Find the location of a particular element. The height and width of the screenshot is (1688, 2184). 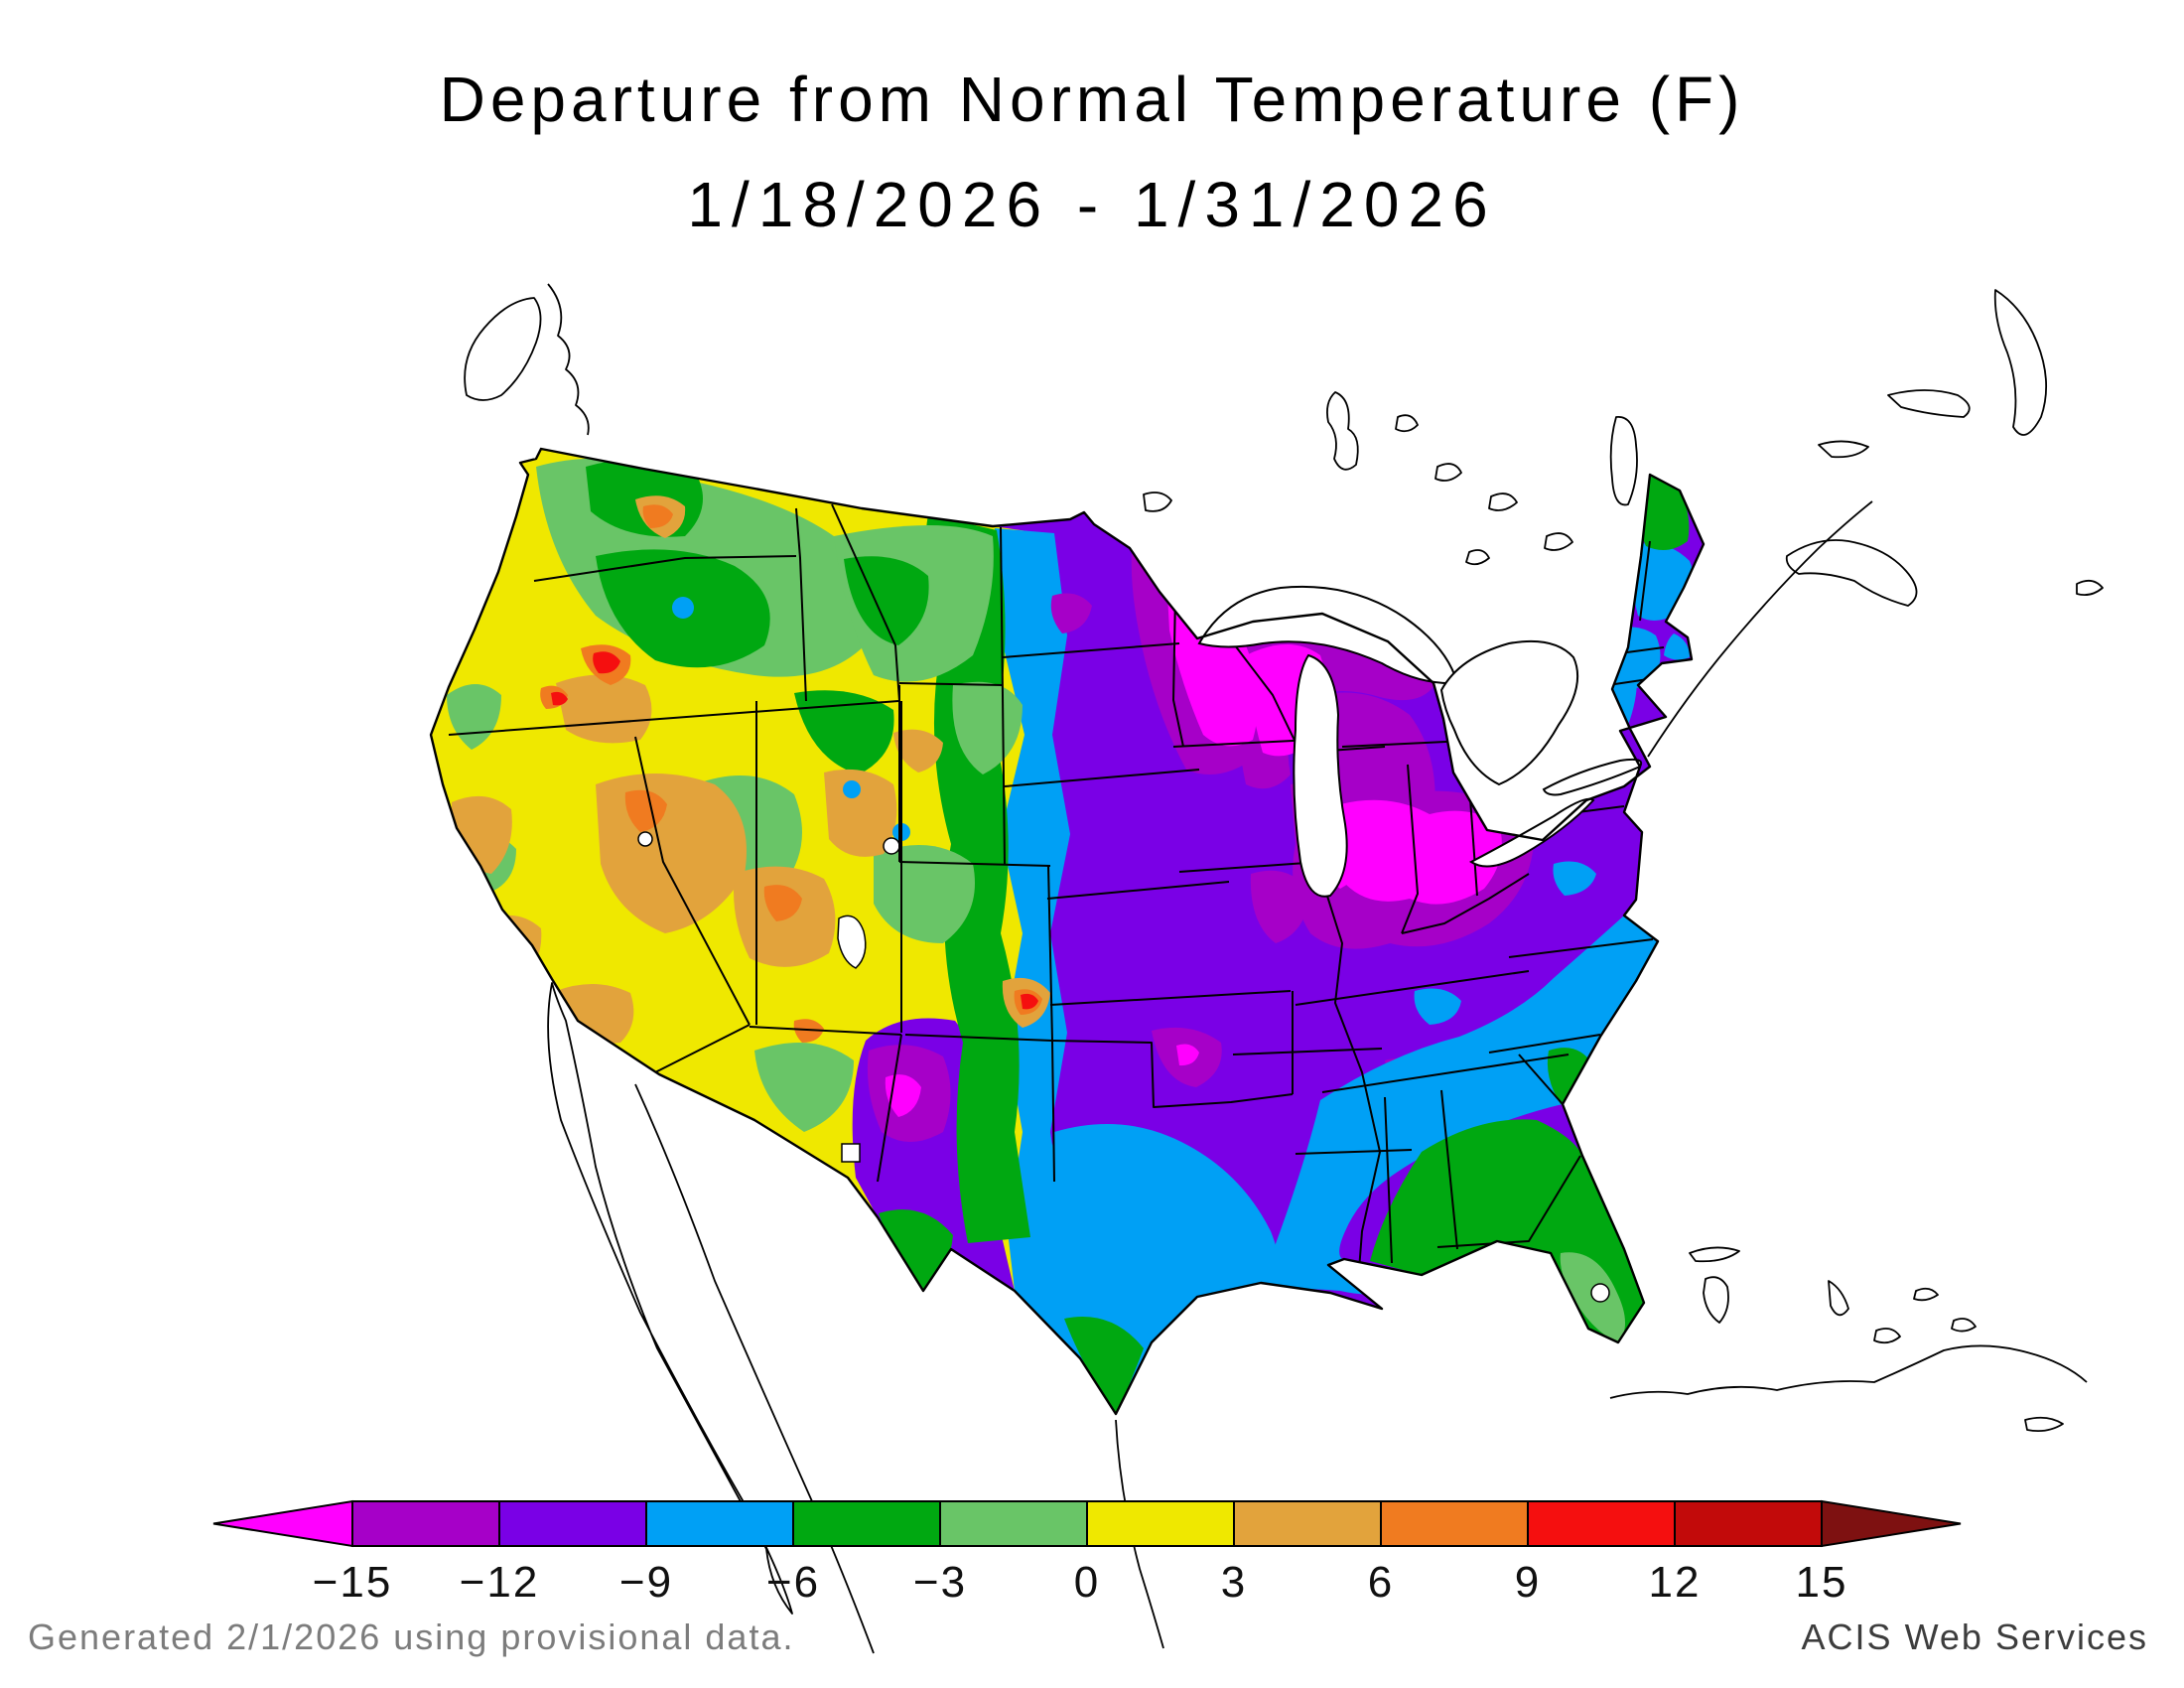

canadian-lakes is located at coordinates (1484, 490).